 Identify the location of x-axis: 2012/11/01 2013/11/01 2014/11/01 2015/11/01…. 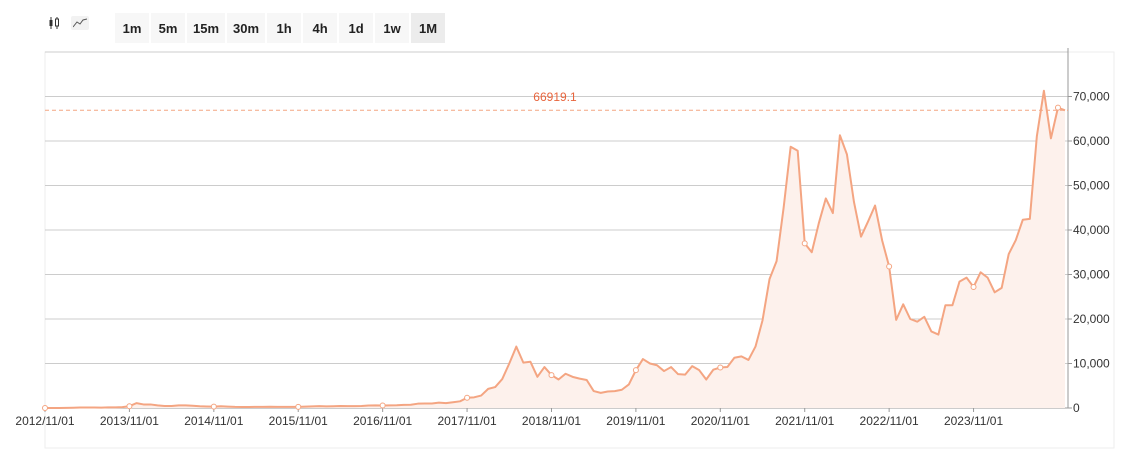
(509, 418).